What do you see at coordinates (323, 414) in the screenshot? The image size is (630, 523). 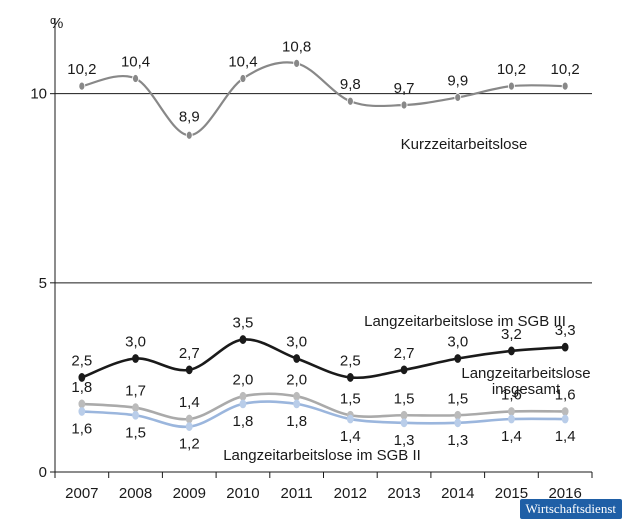 I see `series-sgb2-line` at bounding box center [323, 414].